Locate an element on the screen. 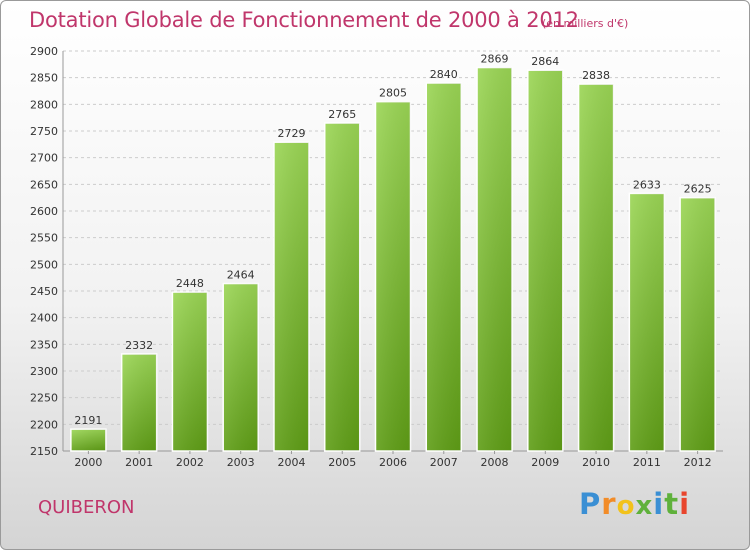 The height and width of the screenshot is (550, 750). y-tick-label: 2550 is located at coordinates (44, 238).